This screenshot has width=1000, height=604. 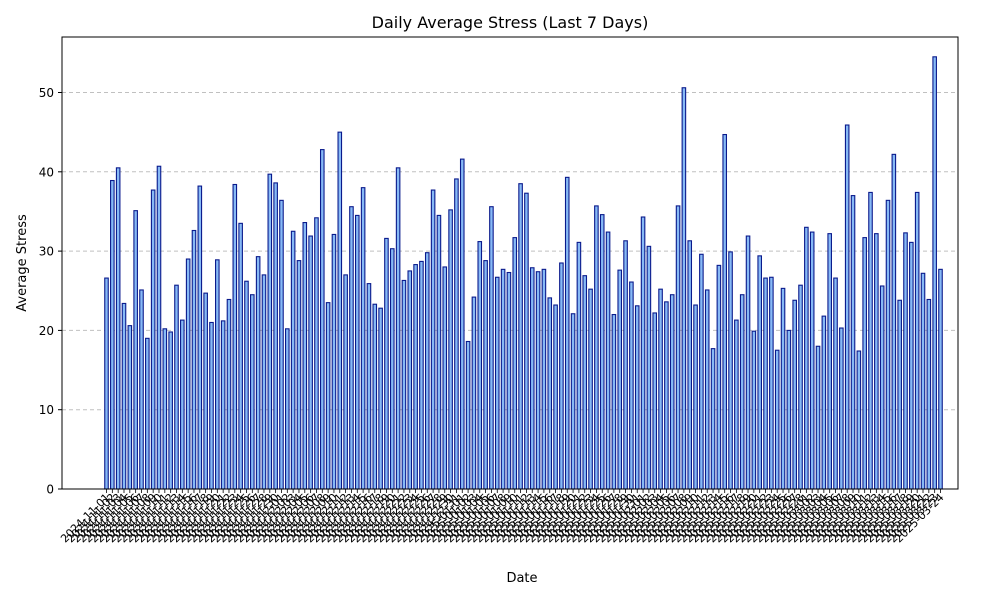 What do you see at coordinates (46, 410) in the screenshot?
I see `y-tick-label: 10` at bounding box center [46, 410].